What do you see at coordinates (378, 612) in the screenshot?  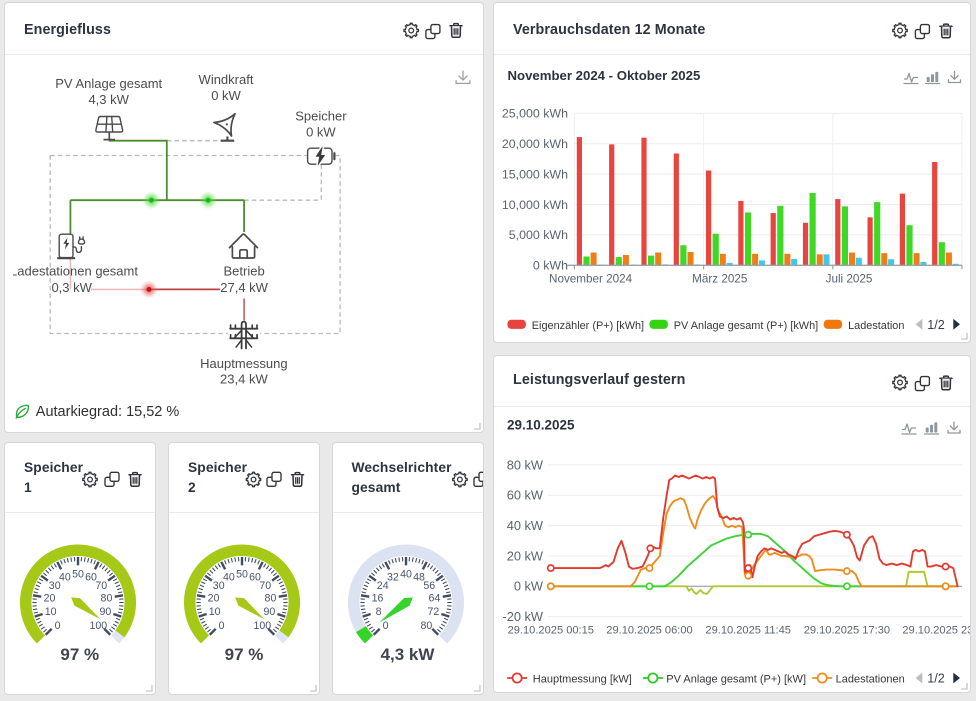 I see `svg-text: 8` at bounding box center [378, 612].